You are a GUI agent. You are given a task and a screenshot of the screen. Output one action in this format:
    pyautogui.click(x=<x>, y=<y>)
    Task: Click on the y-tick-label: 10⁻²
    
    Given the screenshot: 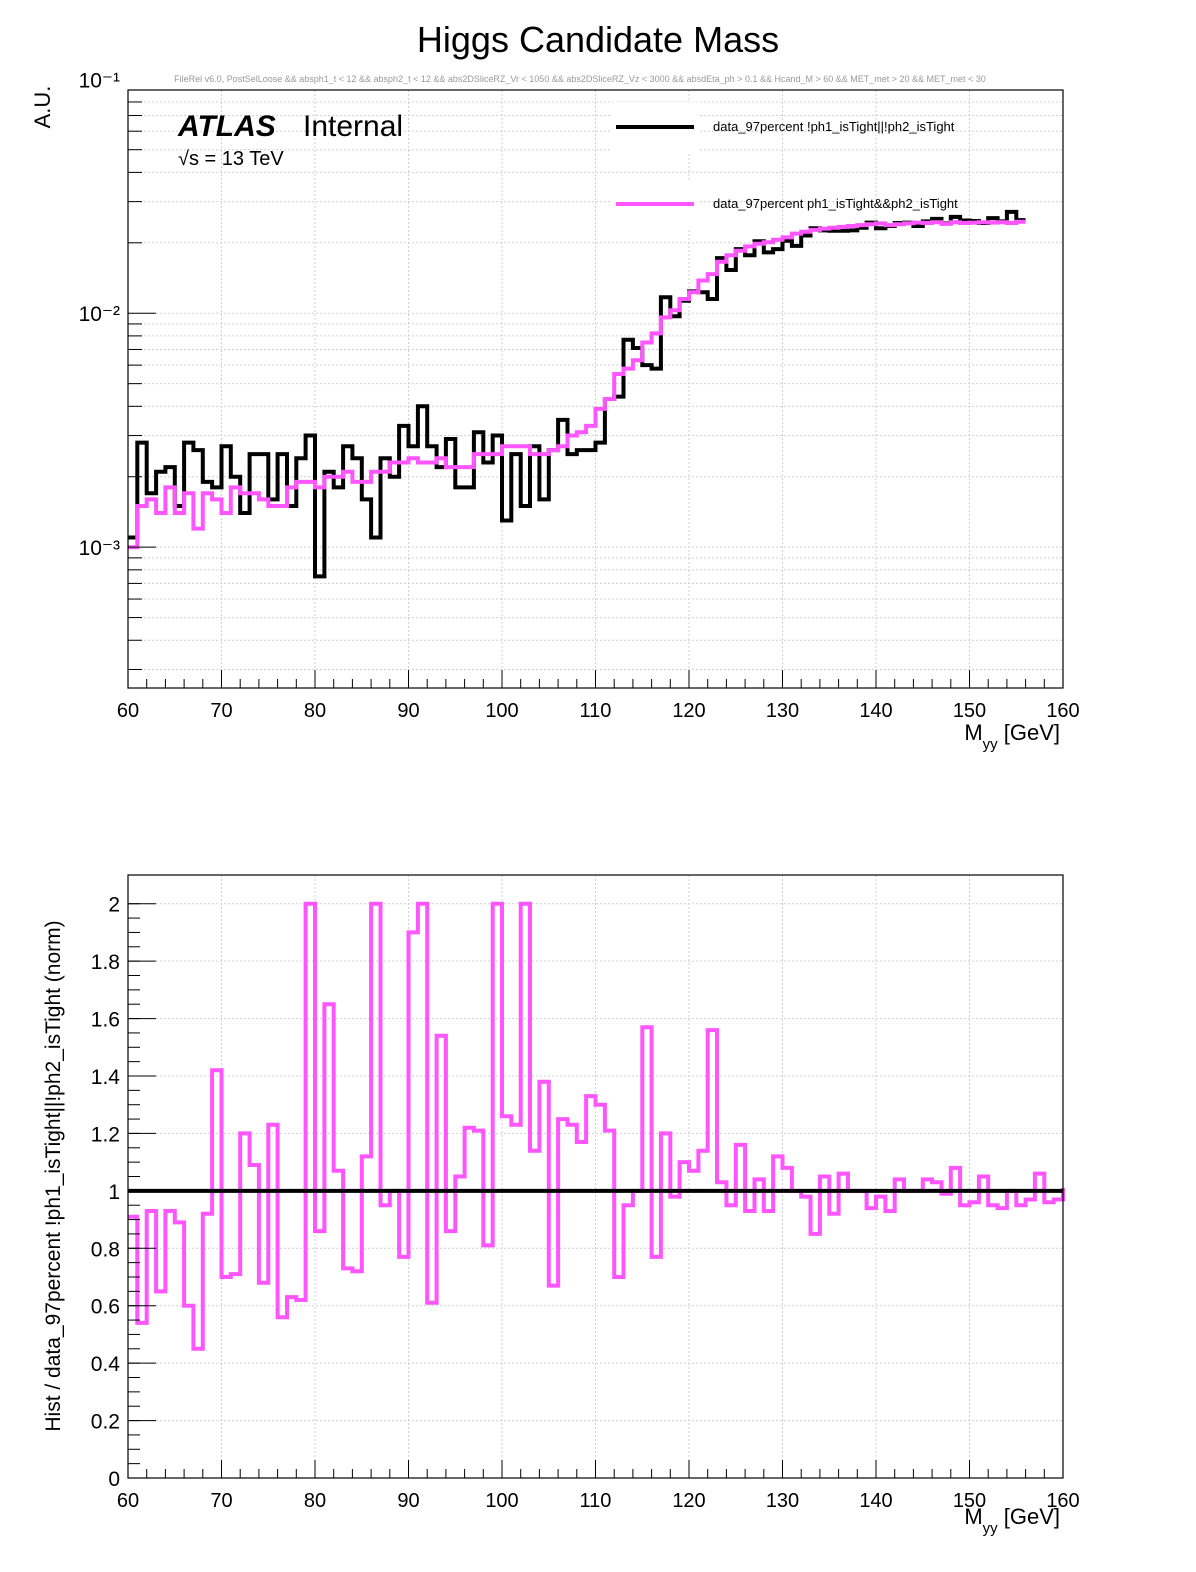 What is the action you would take?
    pyautogui.click(x=99, y=314)
    